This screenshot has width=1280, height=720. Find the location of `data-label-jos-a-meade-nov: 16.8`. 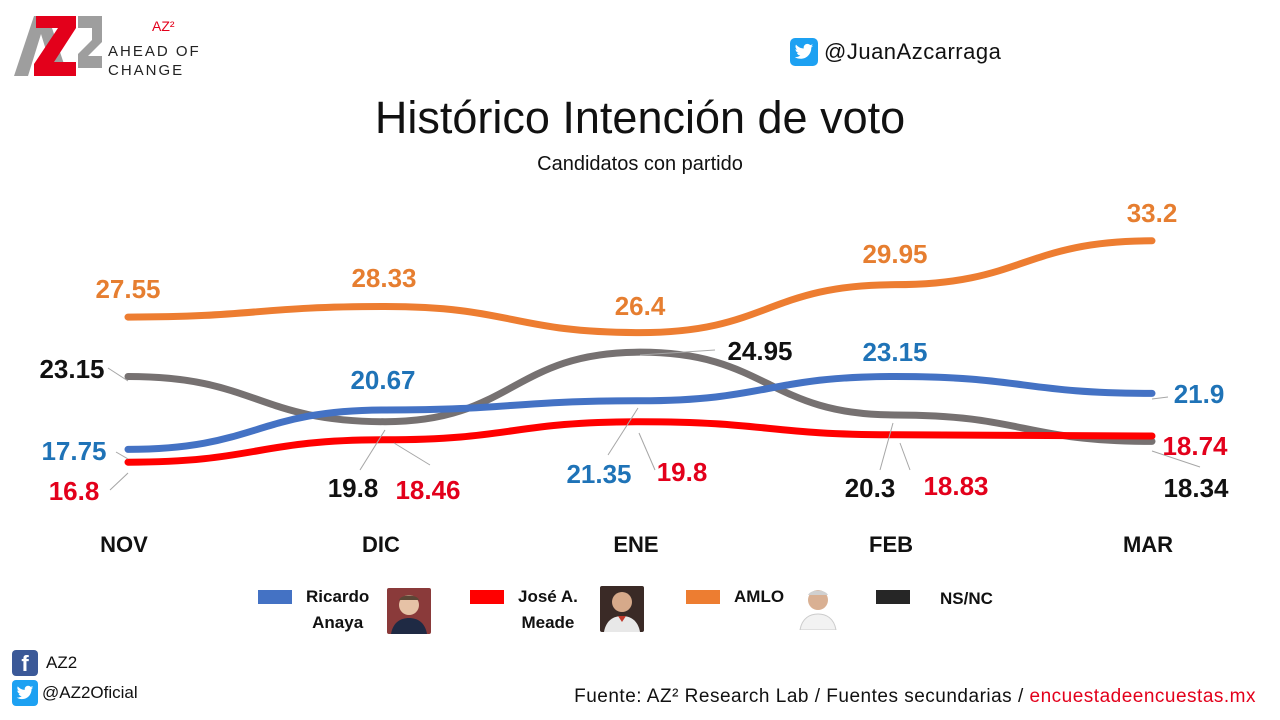

data-label-jos-a-meade-nov: 16.8 is located at coordinates (74, 491).